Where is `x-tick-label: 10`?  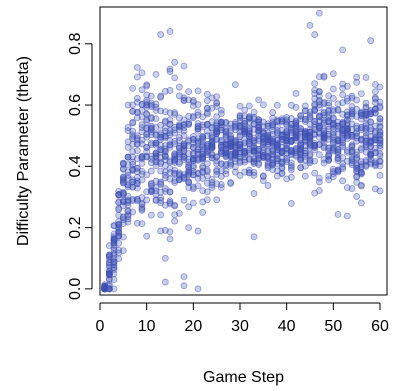 x-tick-label: 10 is located at coordinates (147, 326).